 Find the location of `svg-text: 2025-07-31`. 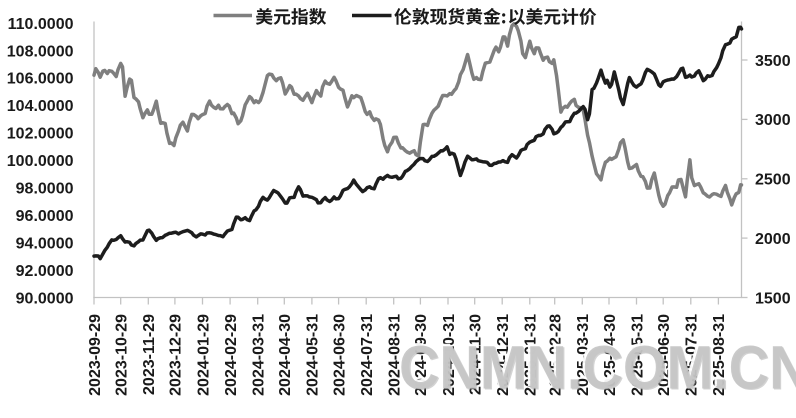

svg-text: 2025-07-31 is located at coordinates (692, 355).